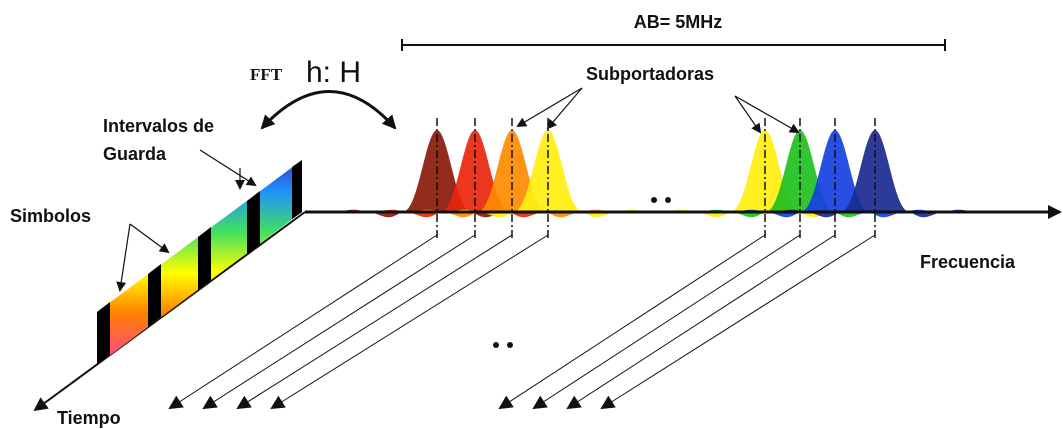 The width and height of the screenshot is (1063, 429). I want to click on fft-arrow, so click(328, 110).